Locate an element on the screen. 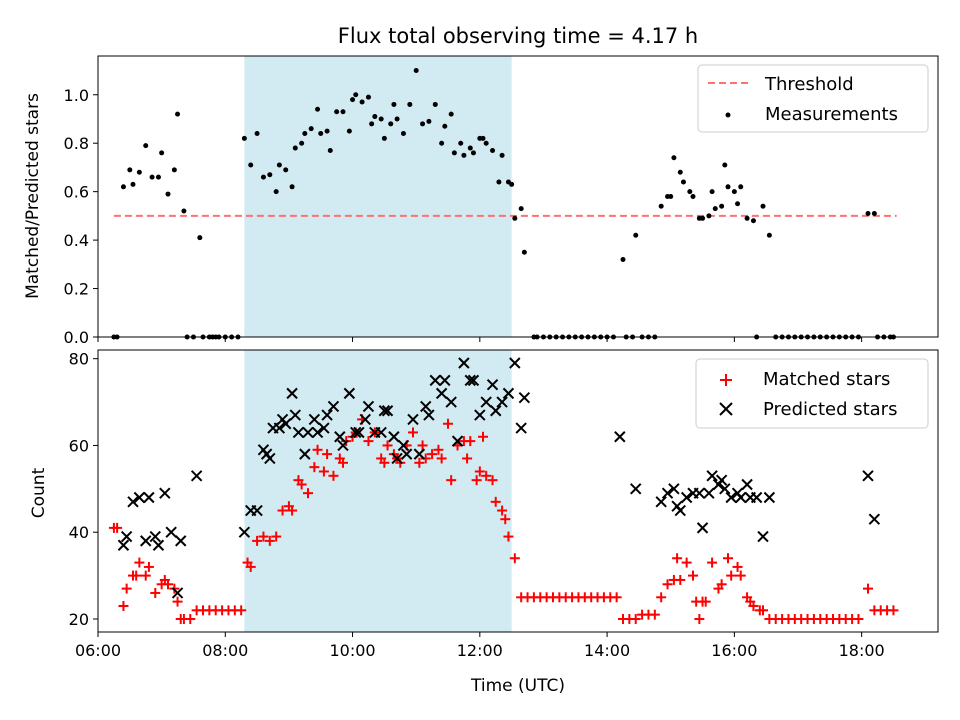 This screenshot has width=960, height=720. y-axis-ticks: 0.0 0.2 0.4 0.6 0.8 1.0 is located at coordinates (81, 216).